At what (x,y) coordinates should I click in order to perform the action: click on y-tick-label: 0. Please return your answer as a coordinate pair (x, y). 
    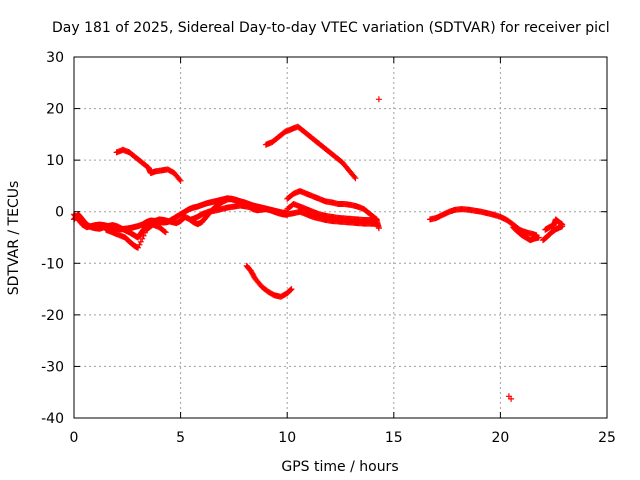
    Looking at the image, I should click on (59, 213).